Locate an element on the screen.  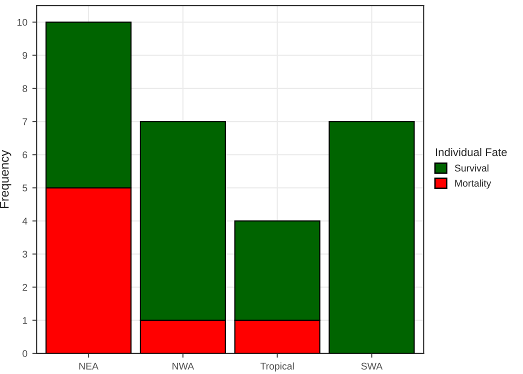
x-tick-label: NEA is located at coordinates (89, 366).